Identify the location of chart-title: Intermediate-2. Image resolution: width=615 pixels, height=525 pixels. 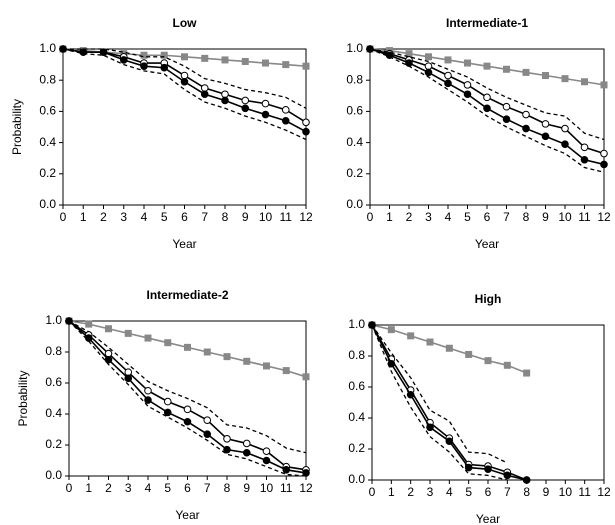
(187, 295).